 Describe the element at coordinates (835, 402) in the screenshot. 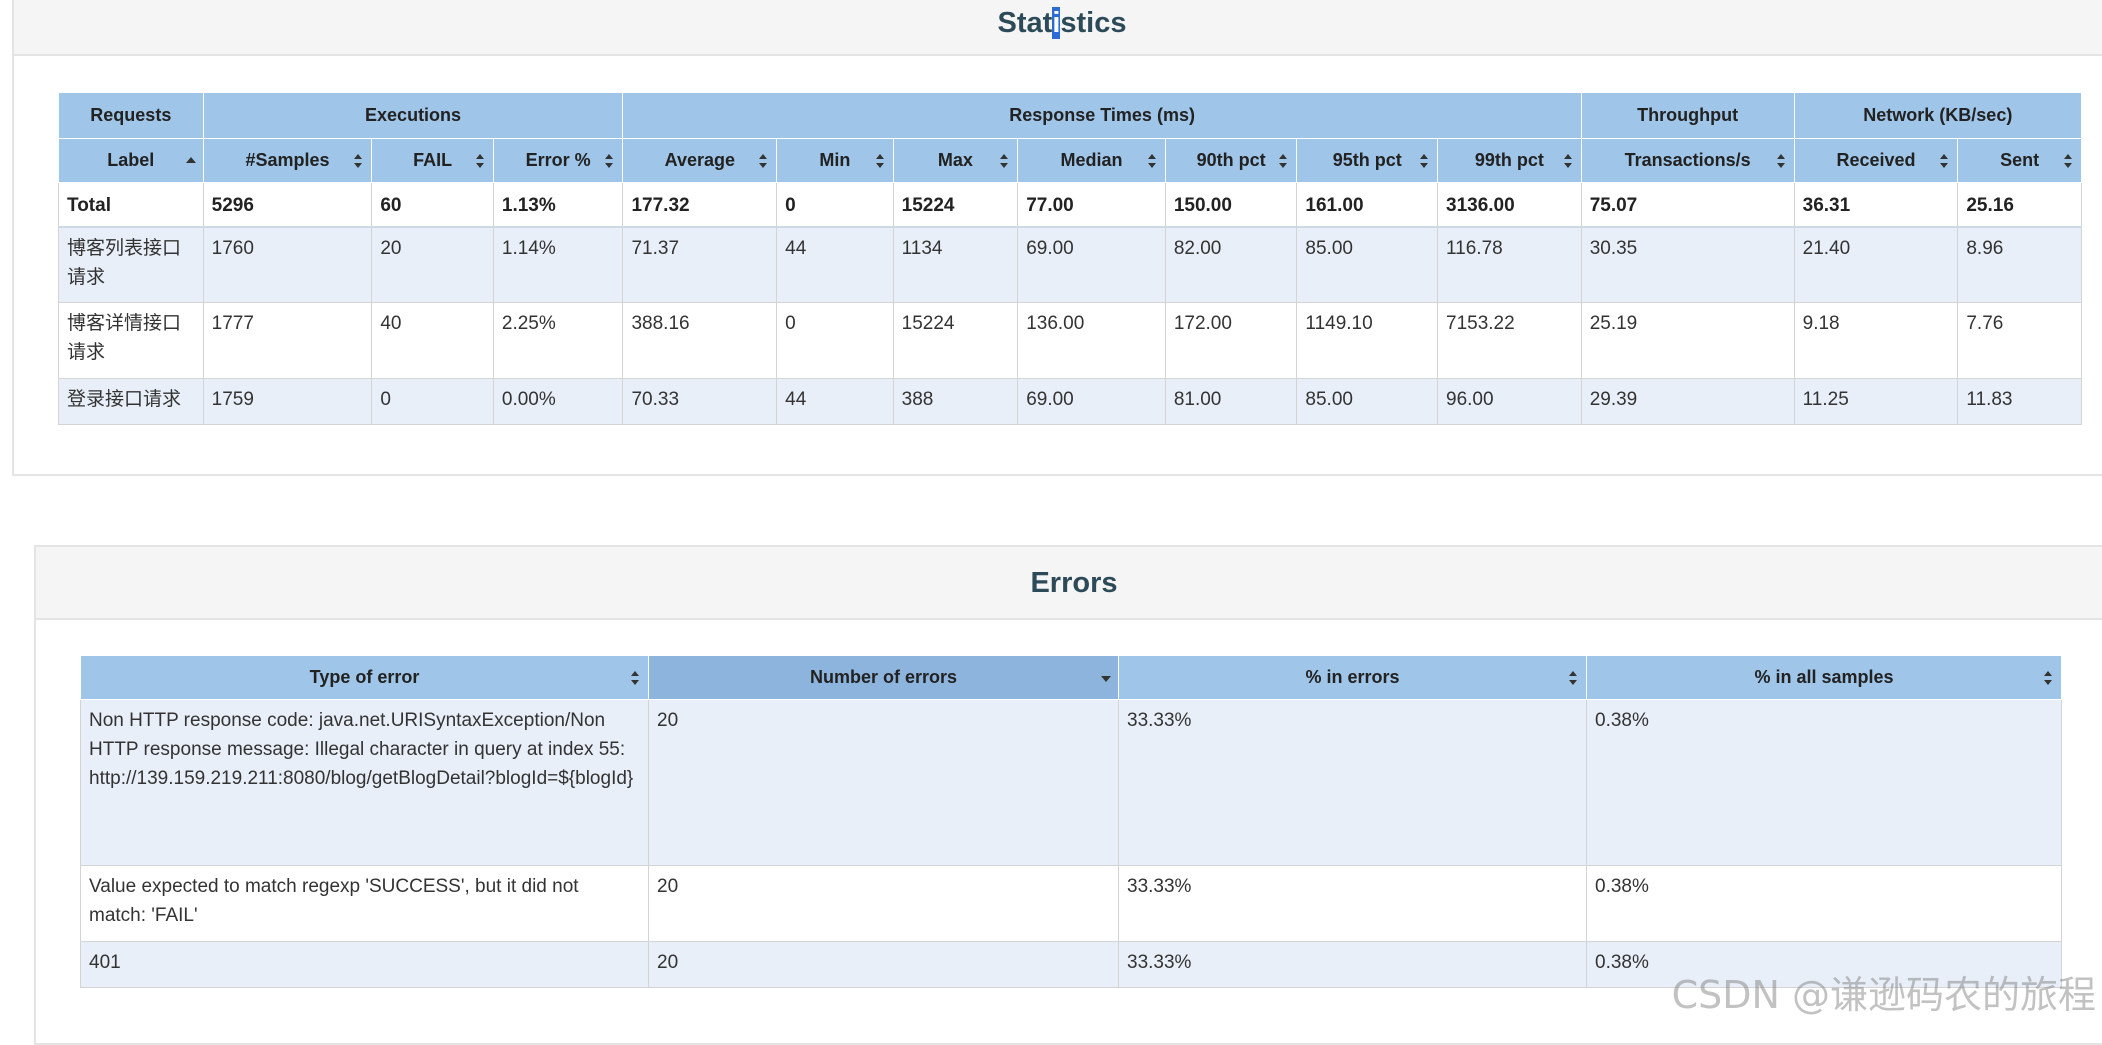

I see `table-cell: 44` at that location.